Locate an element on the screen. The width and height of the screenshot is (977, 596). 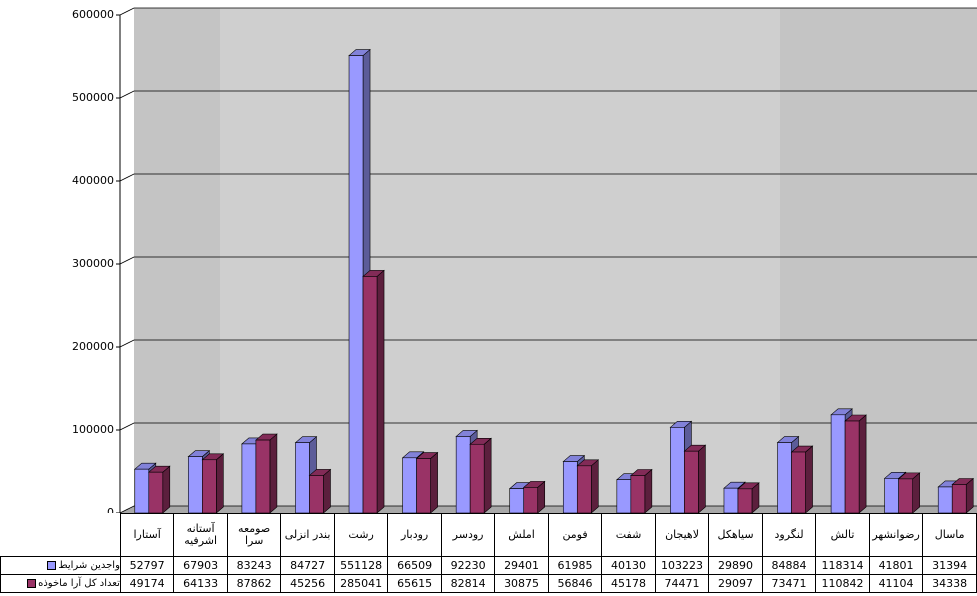
category-cell: رشت is located at coordinates (361, 535).